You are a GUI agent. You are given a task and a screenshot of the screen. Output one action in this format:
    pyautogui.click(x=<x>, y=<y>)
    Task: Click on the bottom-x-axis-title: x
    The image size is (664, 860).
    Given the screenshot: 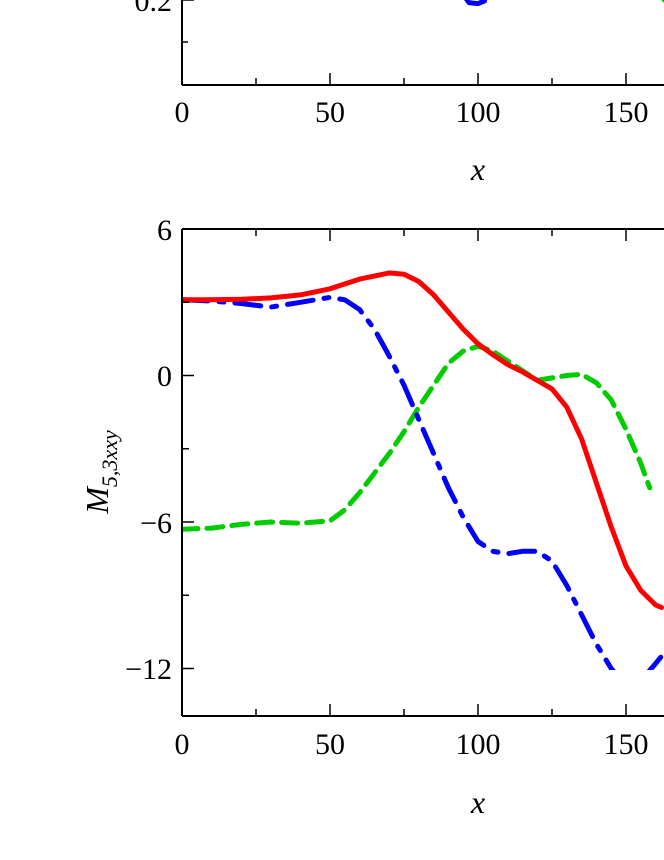 What is the action you would take?
    pyautogui.click(x=477, y=802)
    